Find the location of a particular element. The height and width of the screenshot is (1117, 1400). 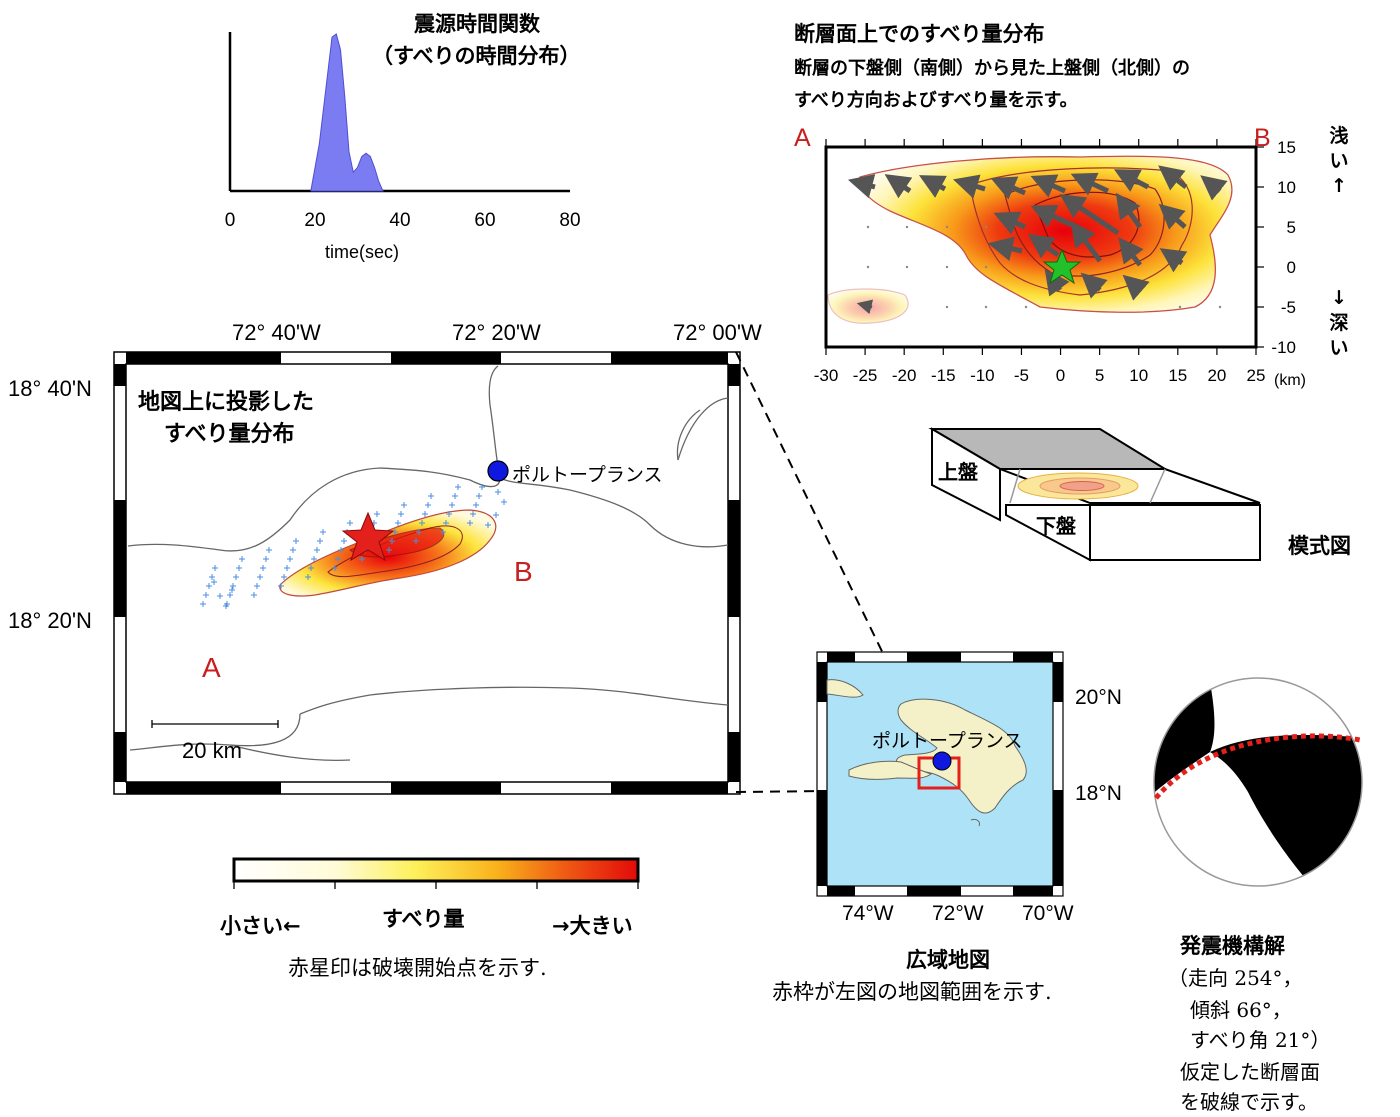

focal-mechanism-beachball is located at coordinates (1258, 782).